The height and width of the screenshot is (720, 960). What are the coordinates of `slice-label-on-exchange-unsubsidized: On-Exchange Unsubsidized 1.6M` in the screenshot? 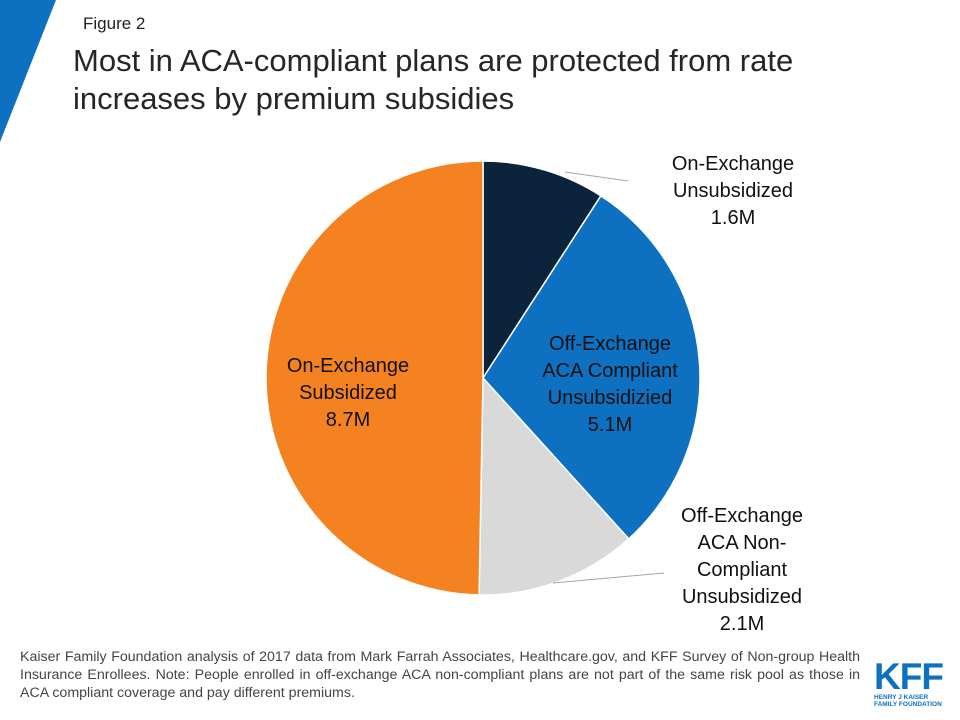 It's located at (733, 191).